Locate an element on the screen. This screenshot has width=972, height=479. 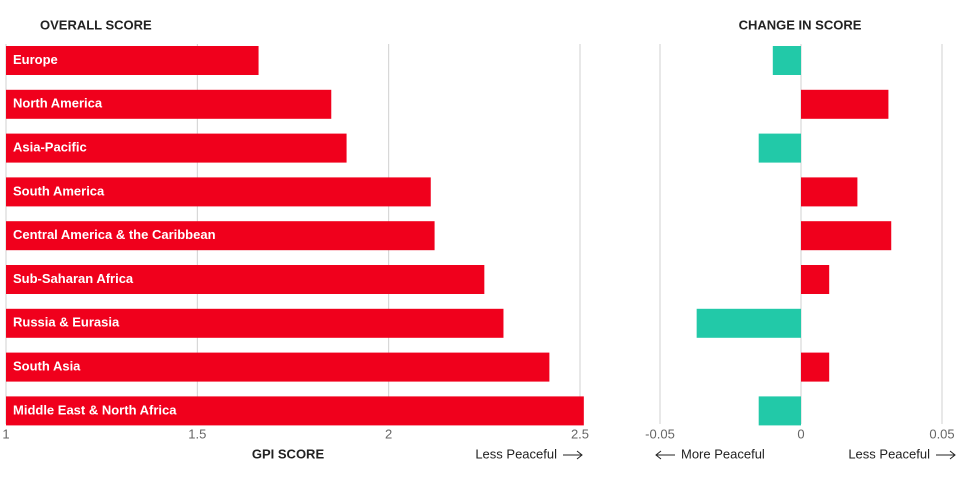
left-title: OVERALL SCORE is located at coordinates (96, 24).